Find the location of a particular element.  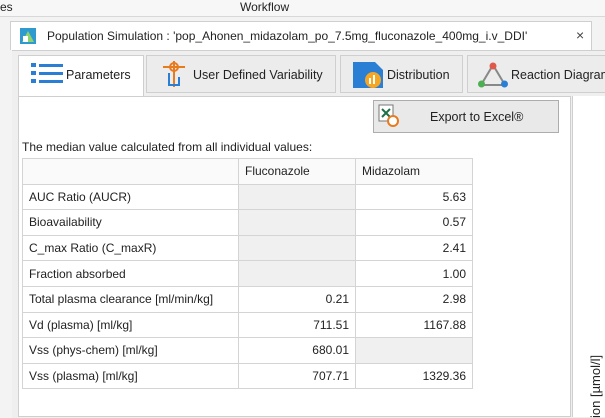

table-row: Vss (phys-chem) [ml/kg] 680.01 is located at coordinates (247, 350).